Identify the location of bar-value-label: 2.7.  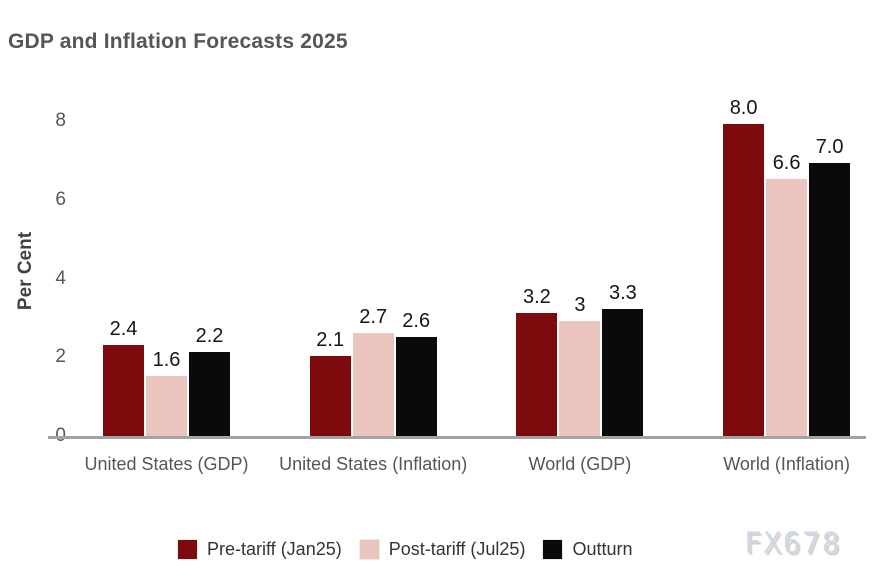
(373, 316).